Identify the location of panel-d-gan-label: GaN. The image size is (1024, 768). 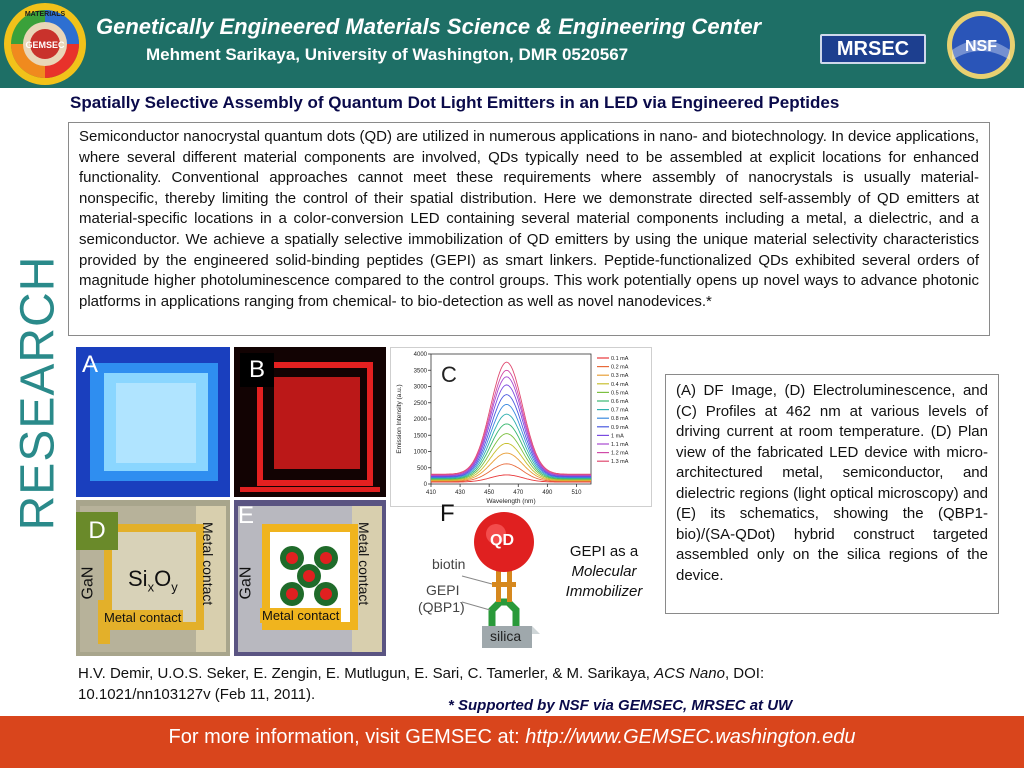
(88, 583).